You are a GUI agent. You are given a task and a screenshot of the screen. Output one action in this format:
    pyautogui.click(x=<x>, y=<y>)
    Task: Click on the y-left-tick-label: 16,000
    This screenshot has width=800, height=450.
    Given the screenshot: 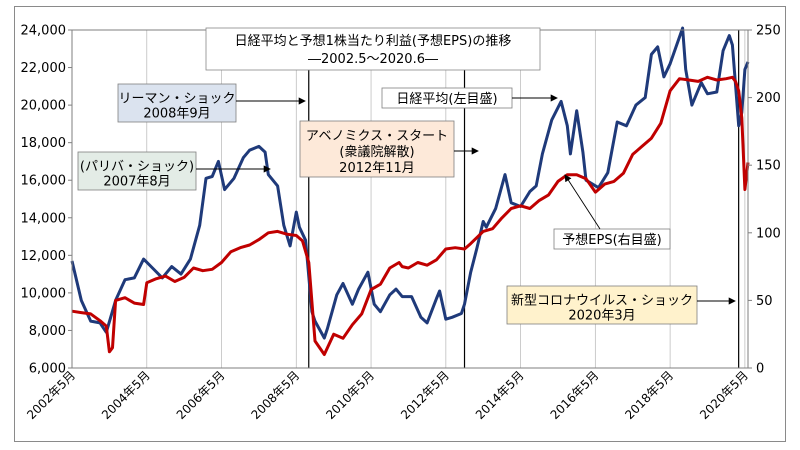 What is the action you would take?
    pyautogui.click(x=44, y=181)
    